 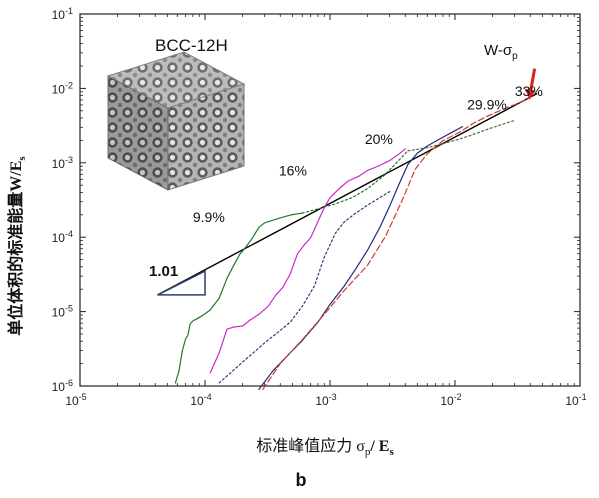 I want to click on x-axis-label-mid: / E, so click(x=379, y=446).